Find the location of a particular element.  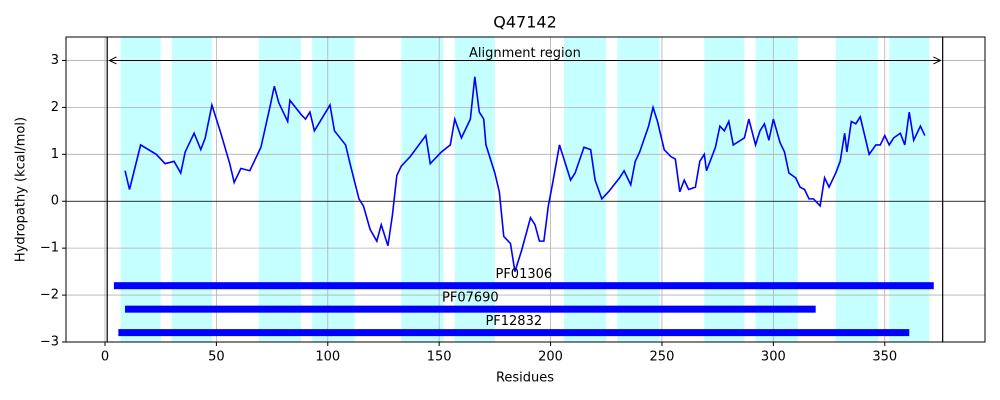

x-tick-label: 100 is located at coordinates (327, 357).